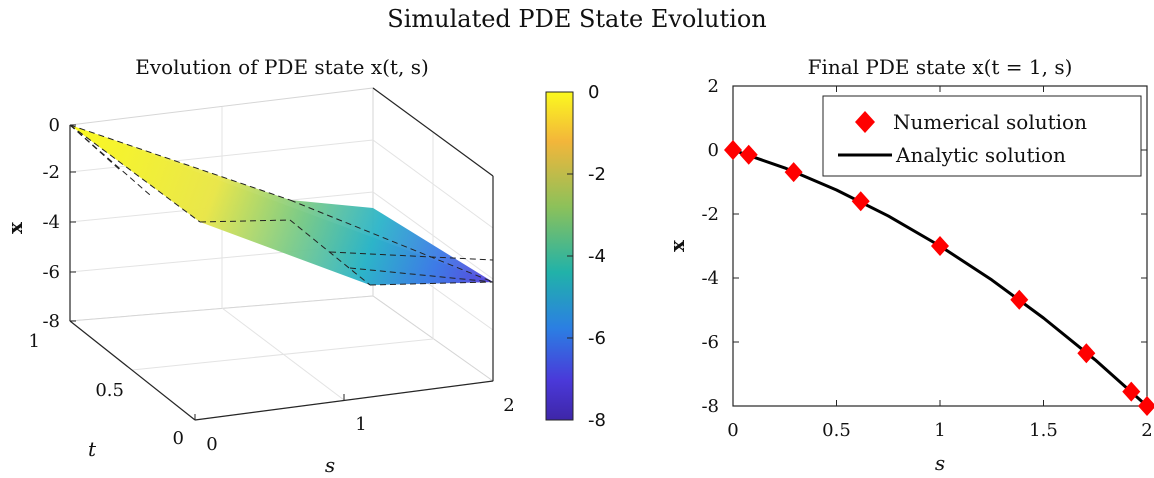 The width and height of the screenshot is (1154, 478). I want to click on legend: Numerical solution Analytic solution, so click(982, 136).